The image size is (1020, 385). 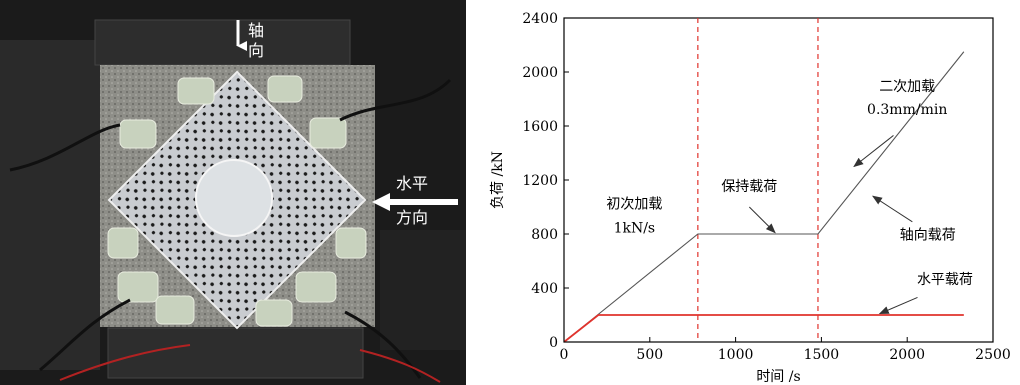 I want to click on red-wire, so click(x=125, y=362).